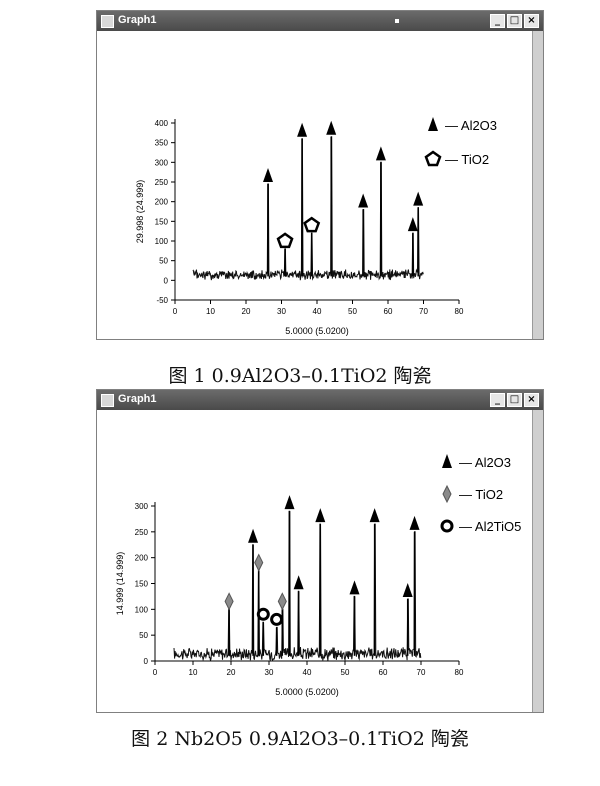 The width and height of the screenshot is (600, 786). I want to click on y-tick-label: 350, so click(162, 143).